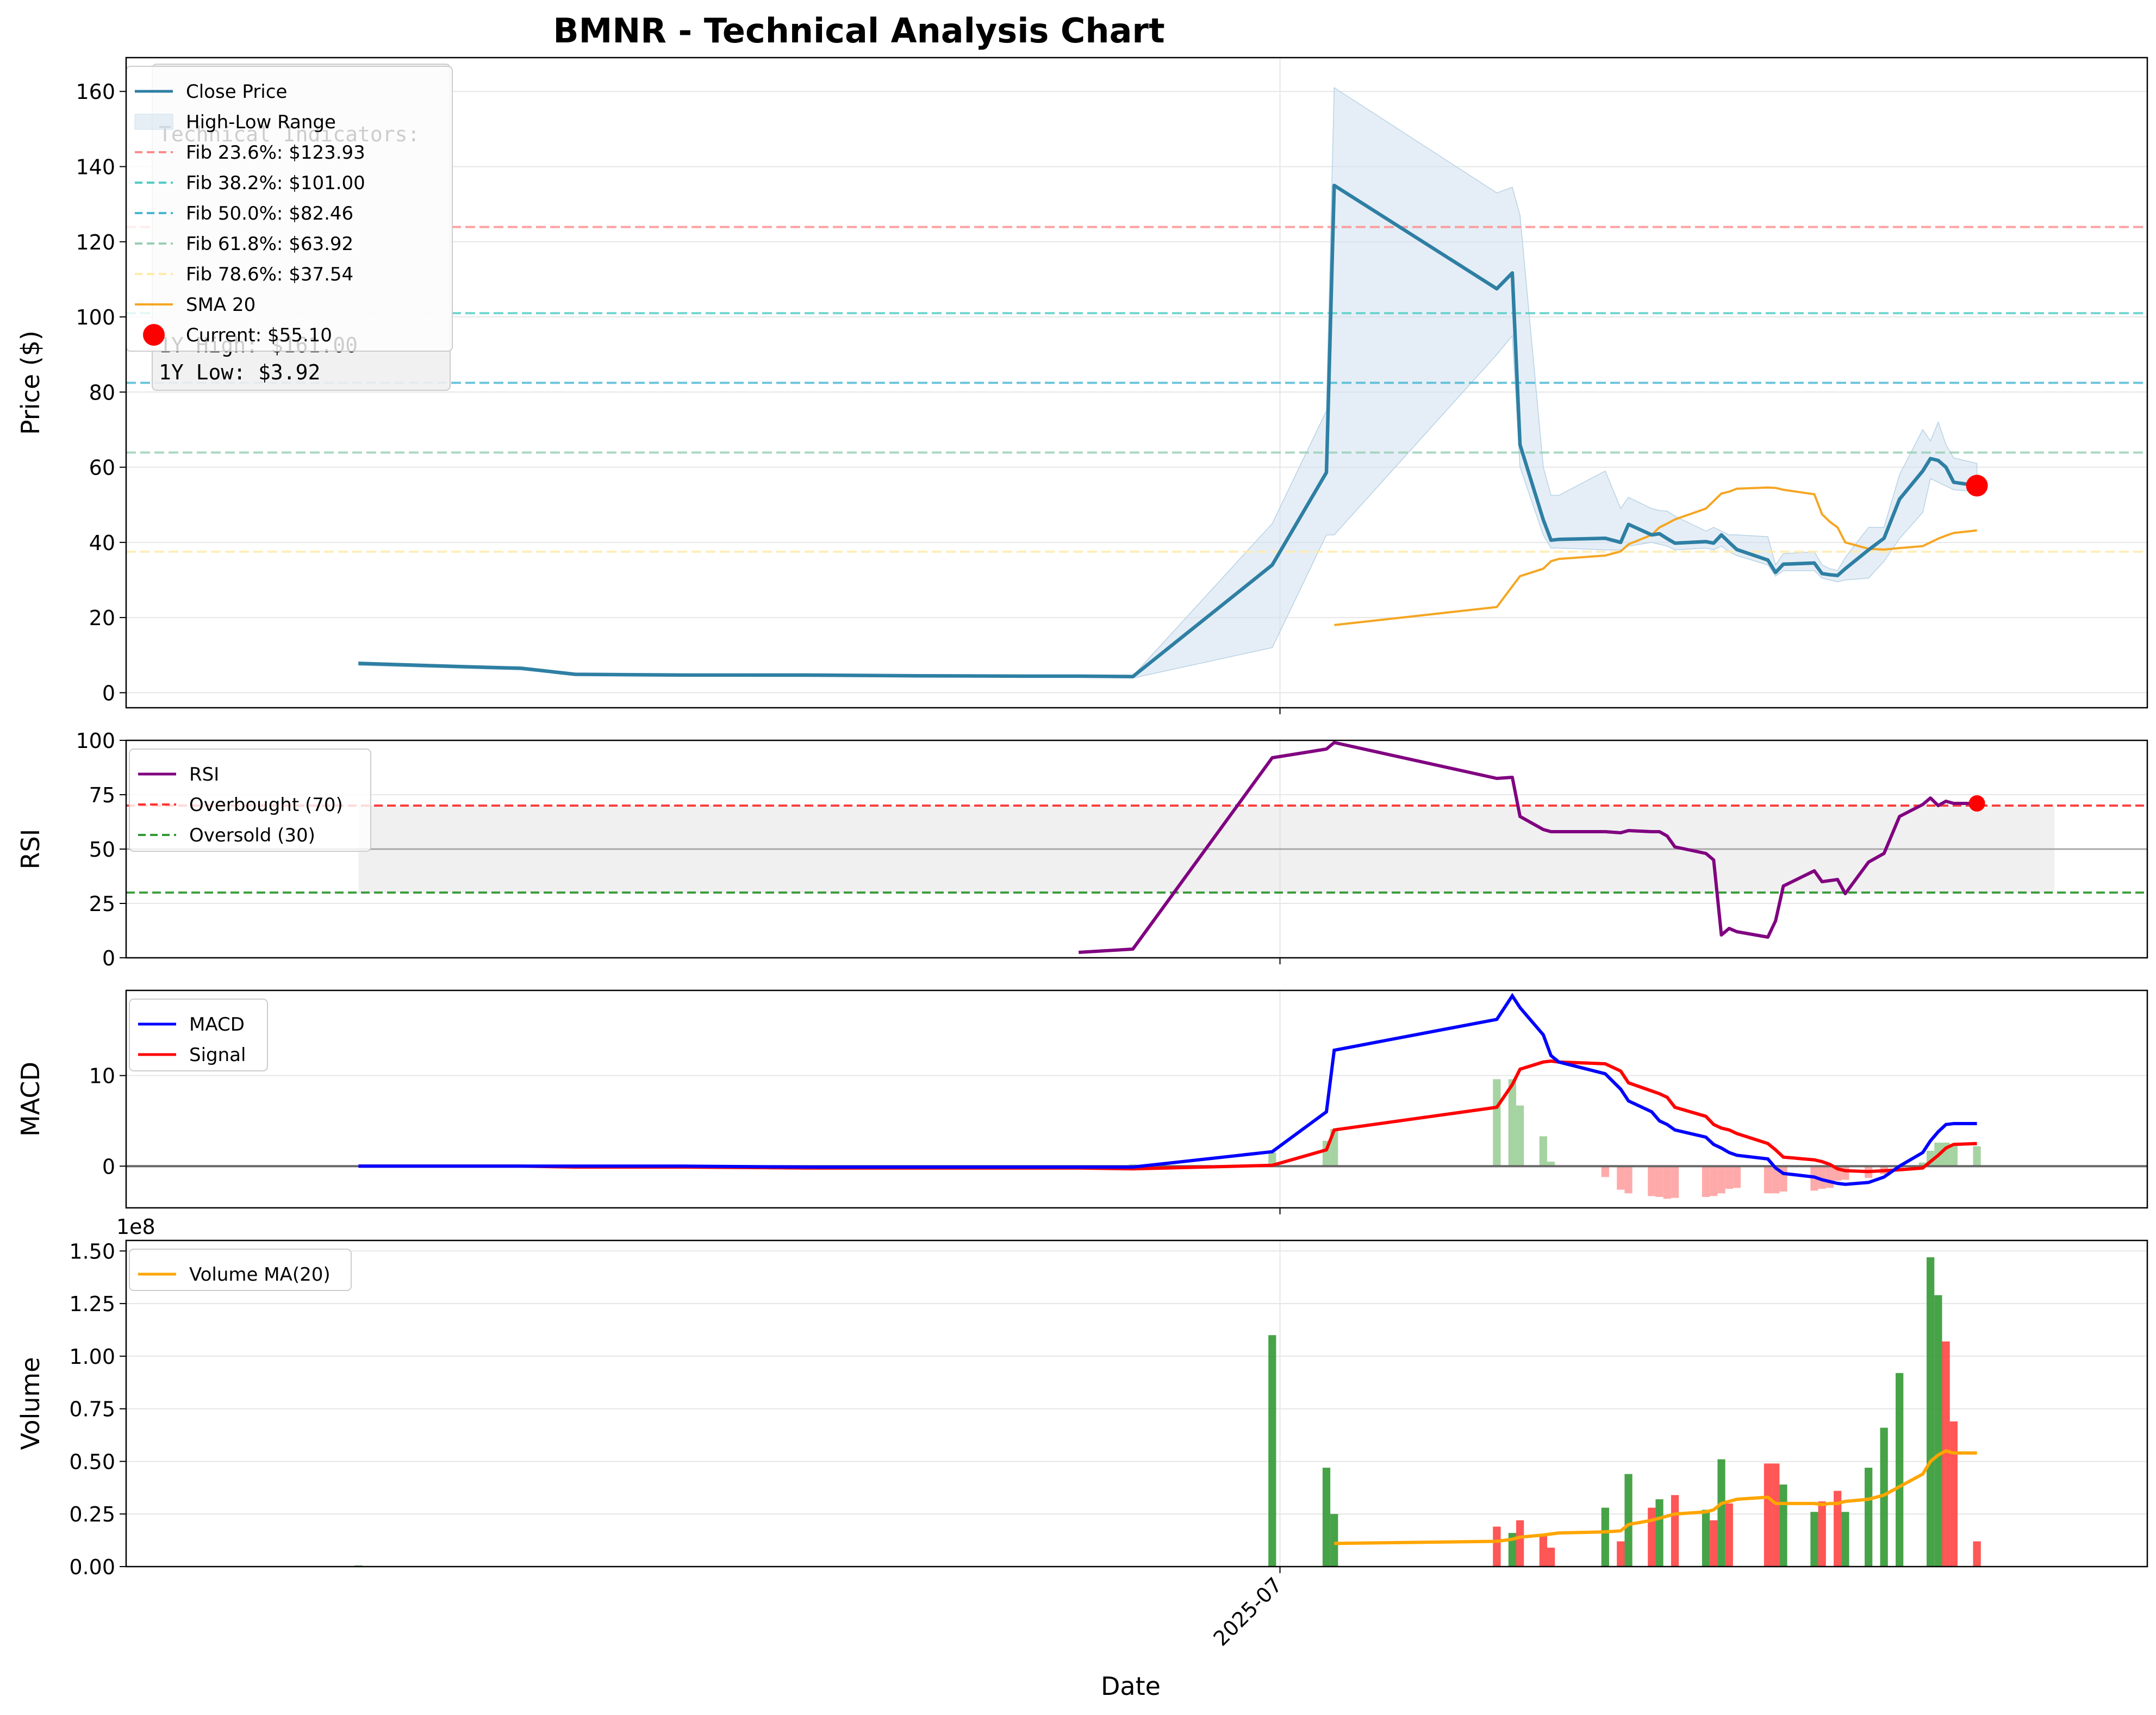  What do you see at coordinates (260, 1275) in the screenshot?
I see `legend-label: Volume MA(20)` at bounding box center [260, 1275].